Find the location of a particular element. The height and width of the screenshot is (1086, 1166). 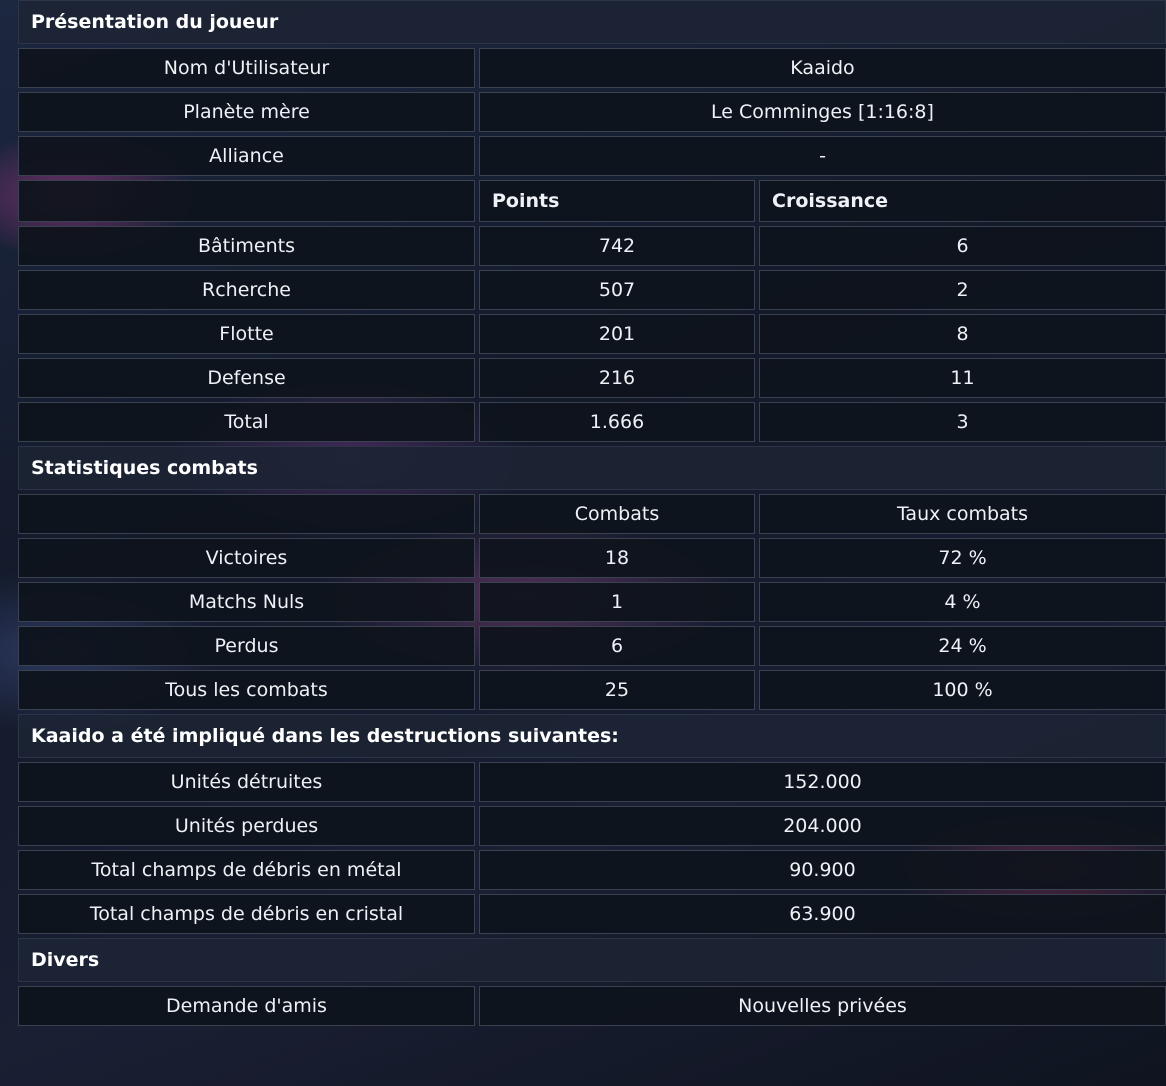

friend-request-link: Demande d'amis is located at coordinates (246, 1006).